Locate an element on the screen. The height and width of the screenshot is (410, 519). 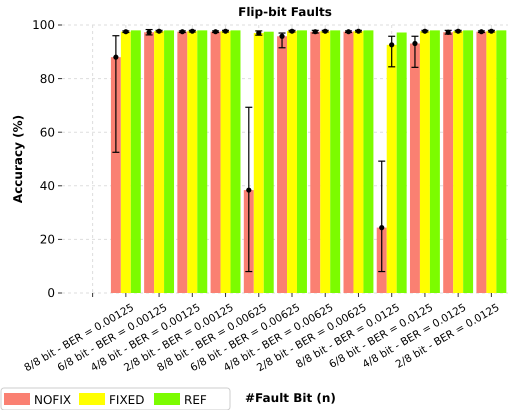
y-tick-label: 20 is located at coordinates (47, 239).